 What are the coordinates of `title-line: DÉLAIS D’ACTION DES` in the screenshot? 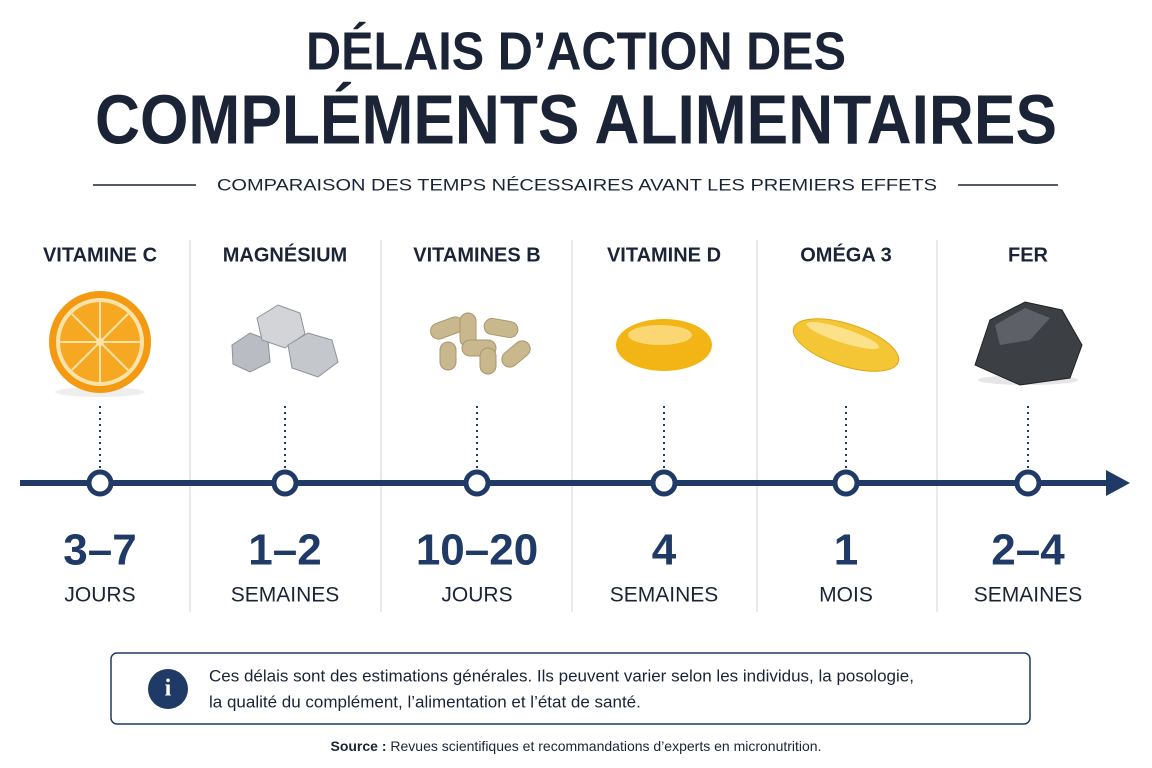 It's located at (576, 51).